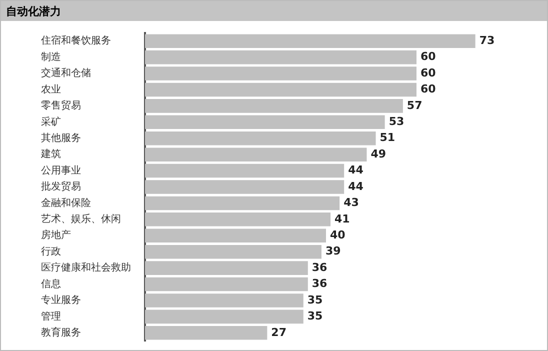 This screenshot has height=351, width=548. Describe the element at coordinates (86, 268) in the screenshot. I see `y-tick-label: 医疗健康和社会救助` at that location.